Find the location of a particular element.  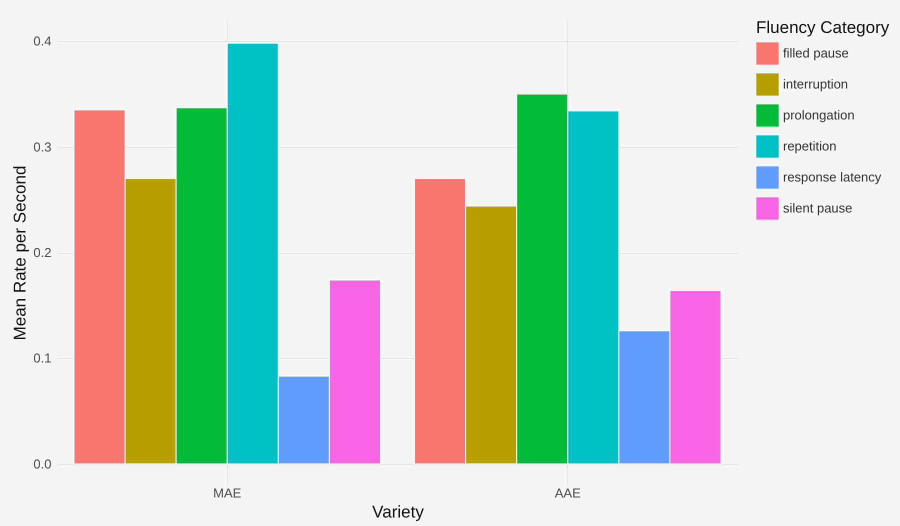

y-tick-label: 0.0 is located at coordinates (42, 464).